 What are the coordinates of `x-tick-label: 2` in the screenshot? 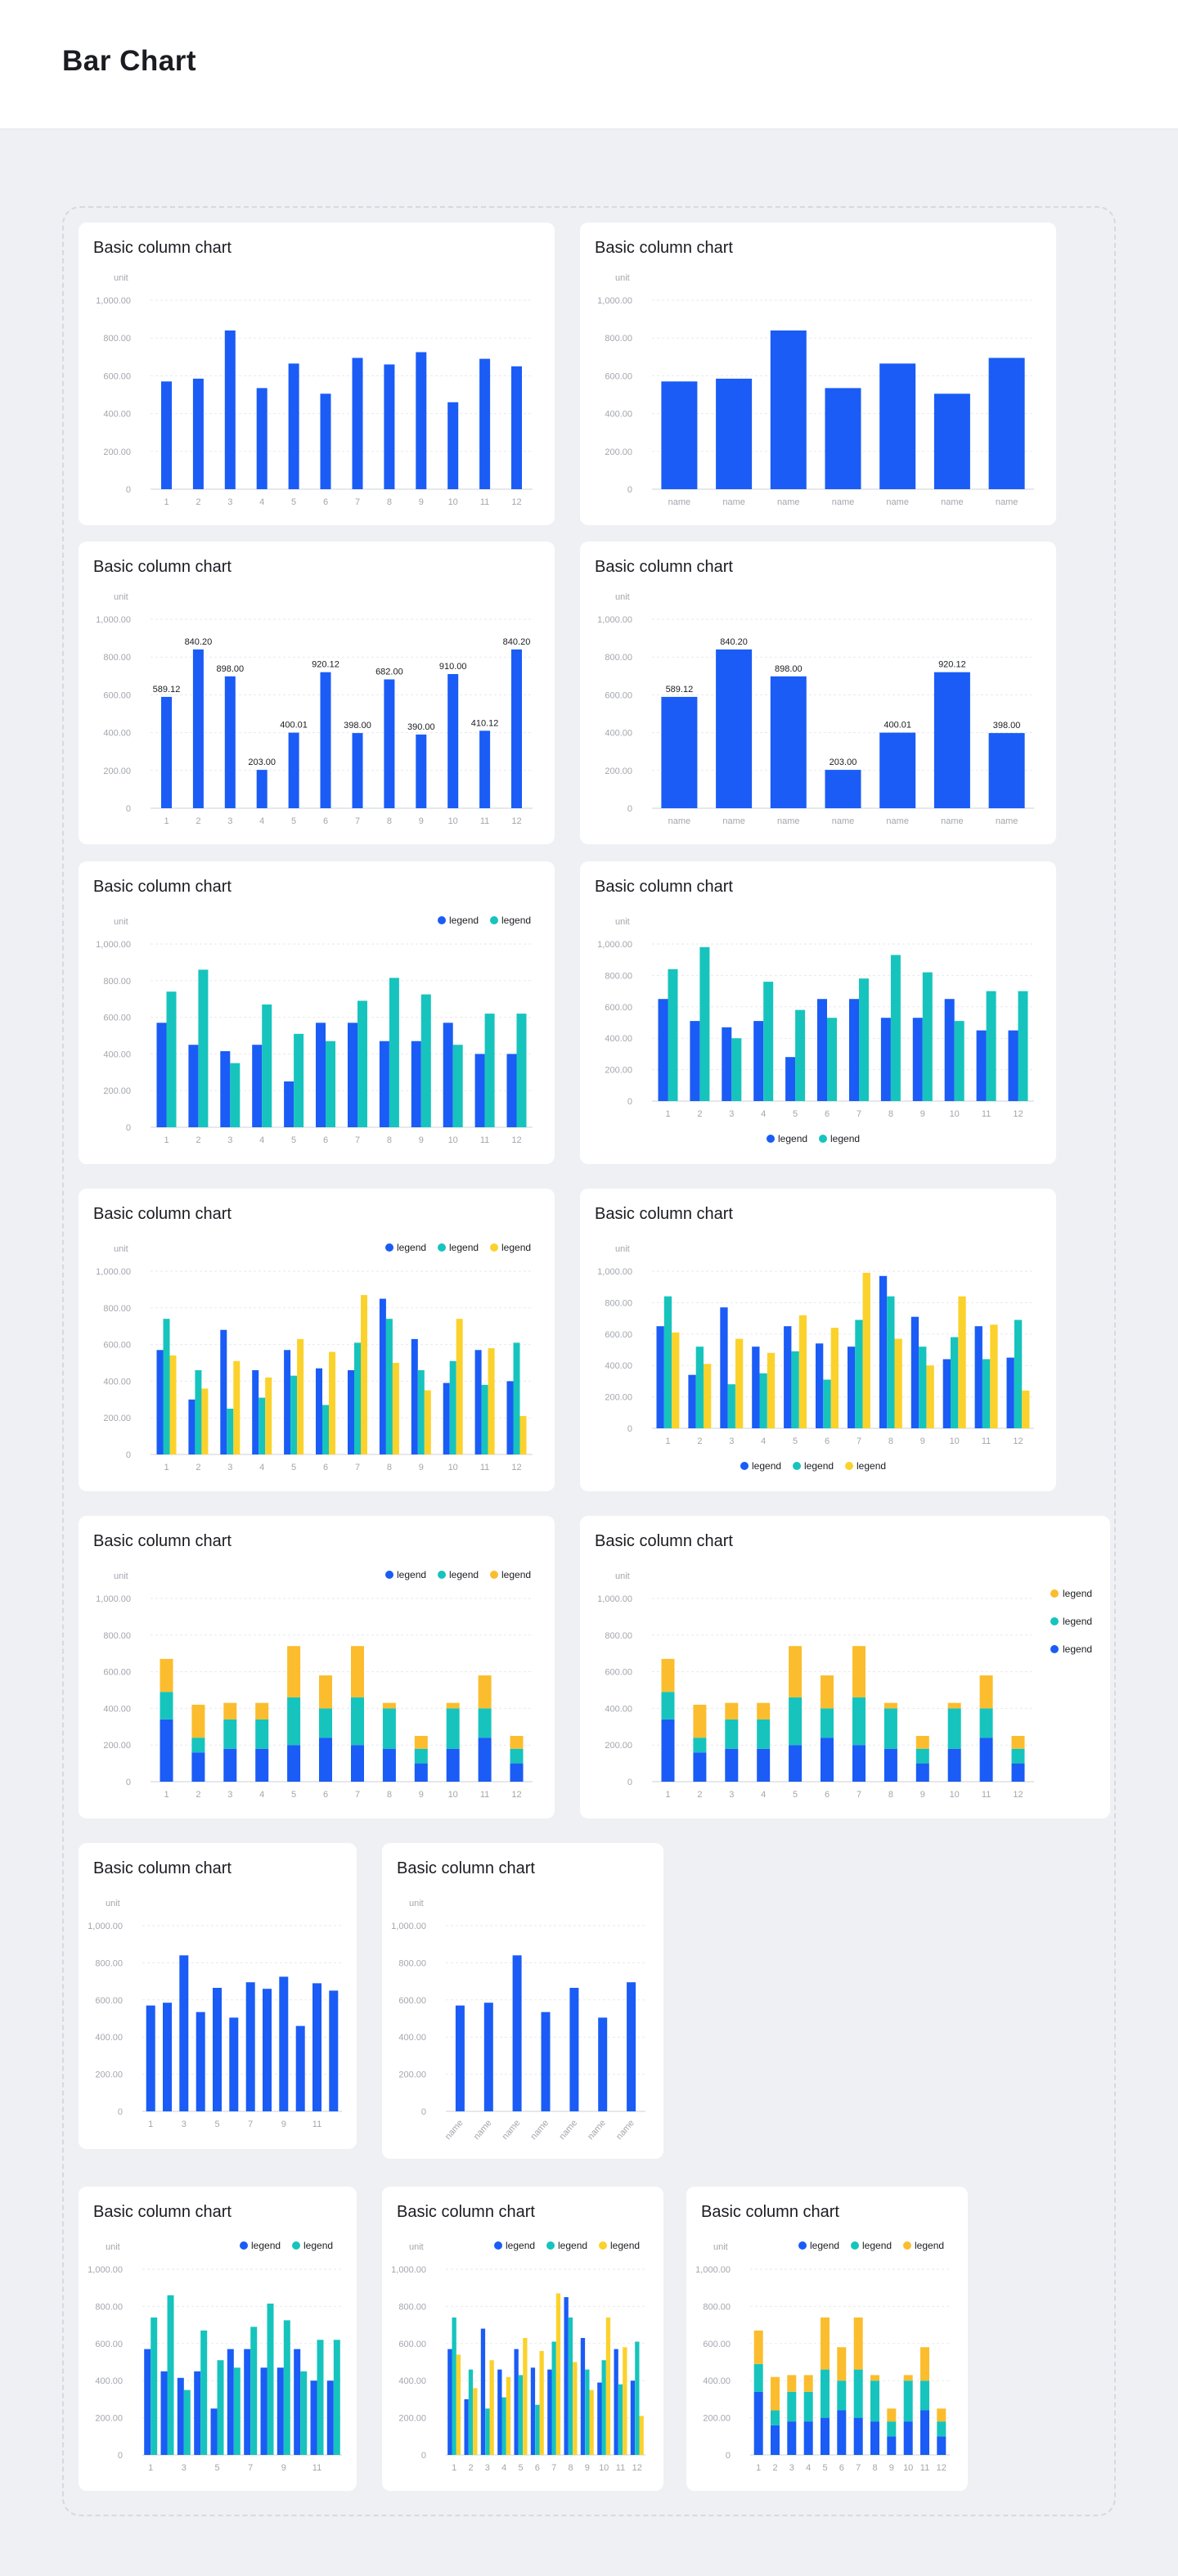 It's located at (699, 1795).